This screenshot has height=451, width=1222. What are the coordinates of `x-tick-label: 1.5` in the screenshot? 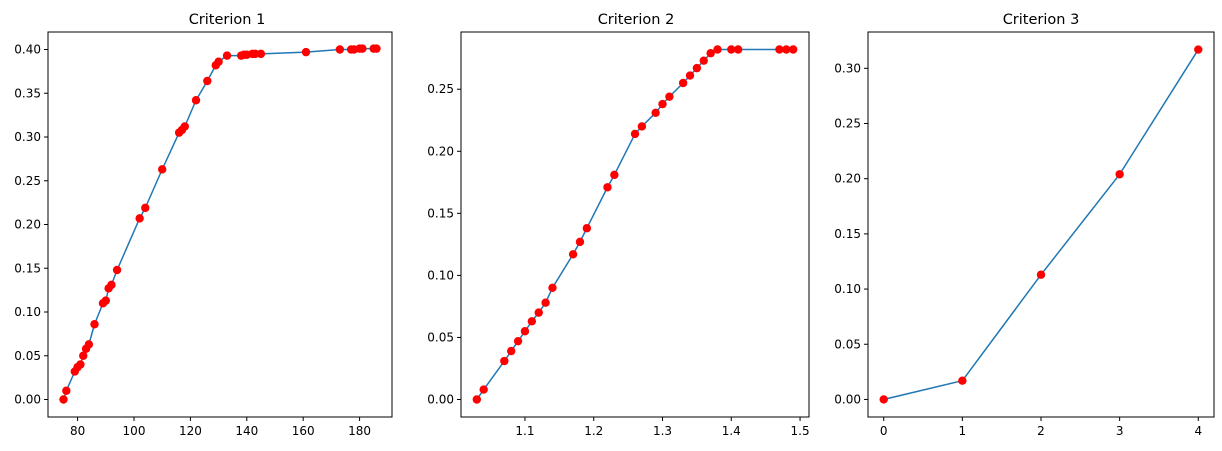 It's located at (800, 431).